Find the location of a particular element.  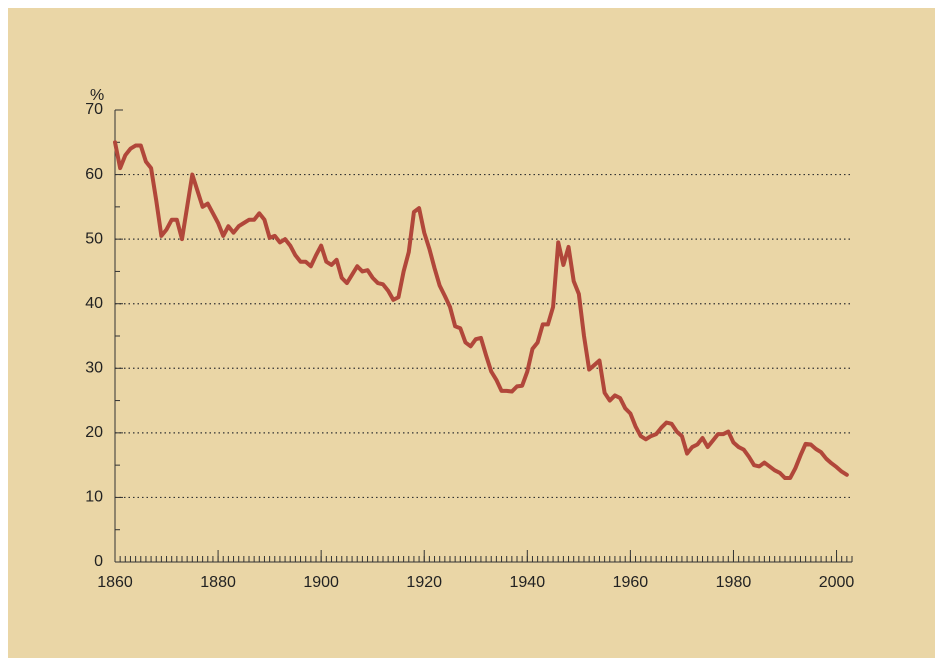

x-tick-label: 2000 is located at coordinates (837, 582).